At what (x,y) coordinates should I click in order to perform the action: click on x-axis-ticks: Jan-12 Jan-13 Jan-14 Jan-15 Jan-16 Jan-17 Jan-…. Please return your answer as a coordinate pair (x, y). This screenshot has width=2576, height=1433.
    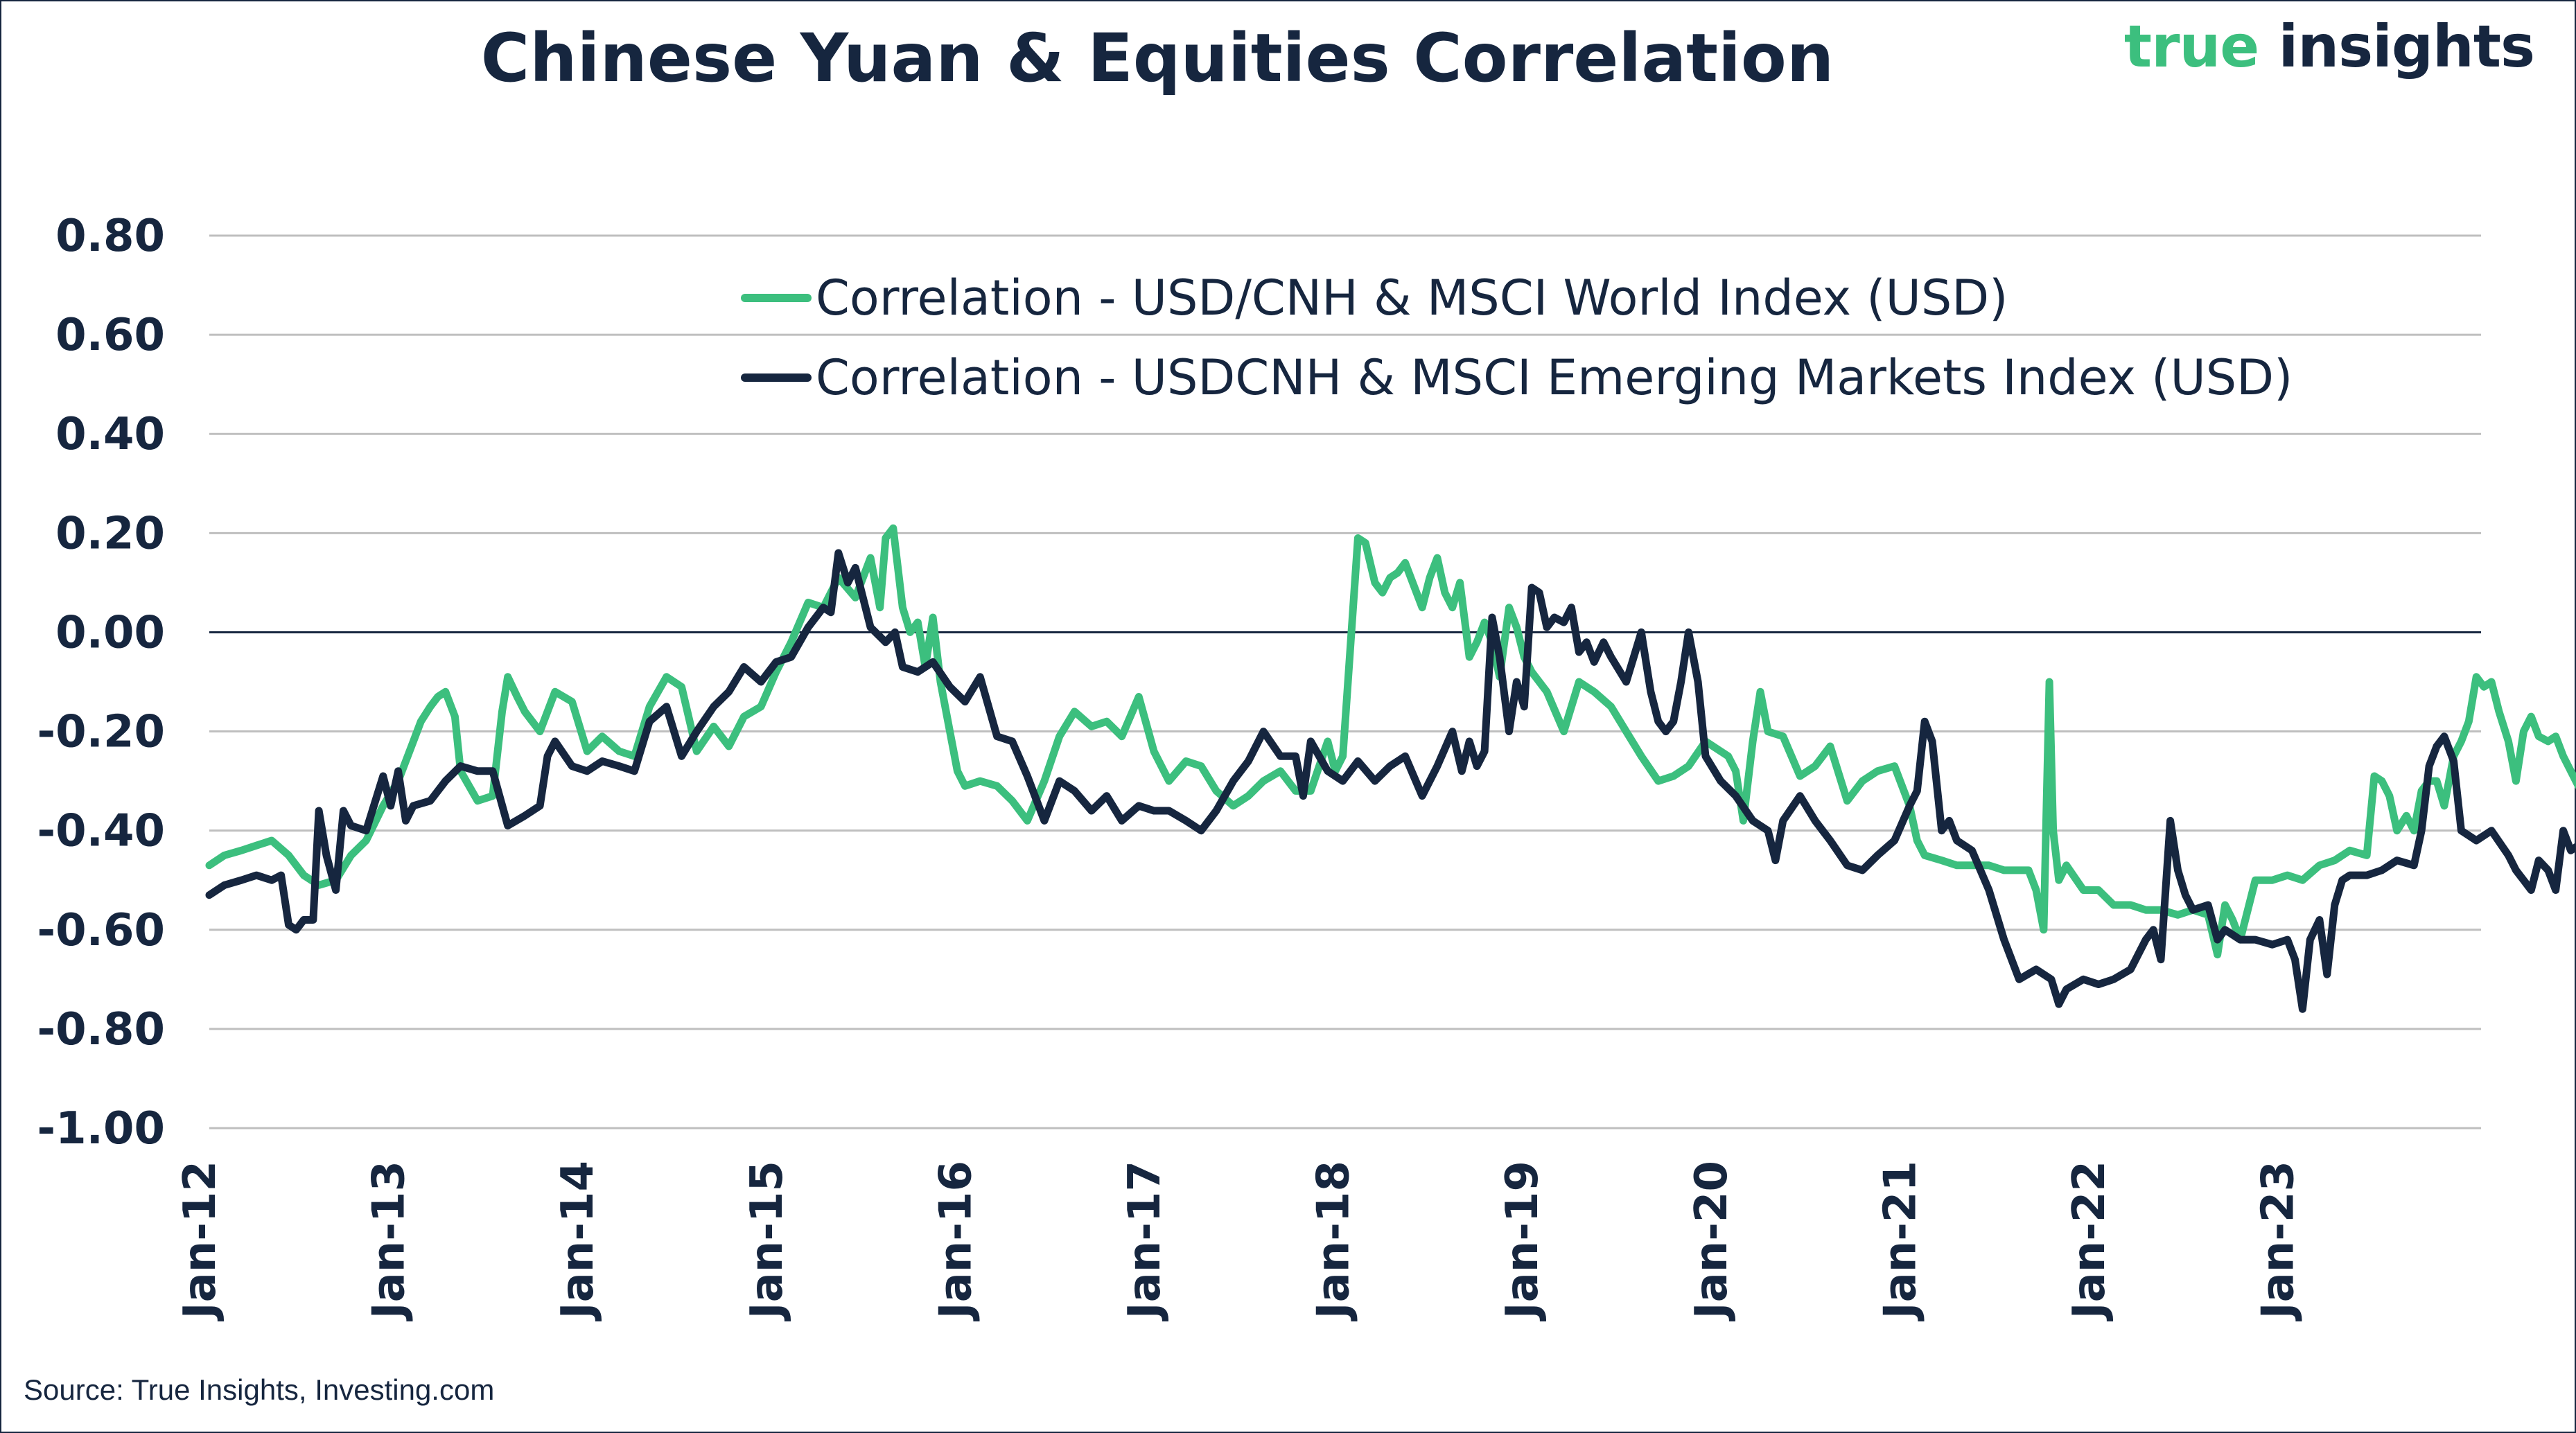
    Looking at the image, I should click on (1239, 1241).